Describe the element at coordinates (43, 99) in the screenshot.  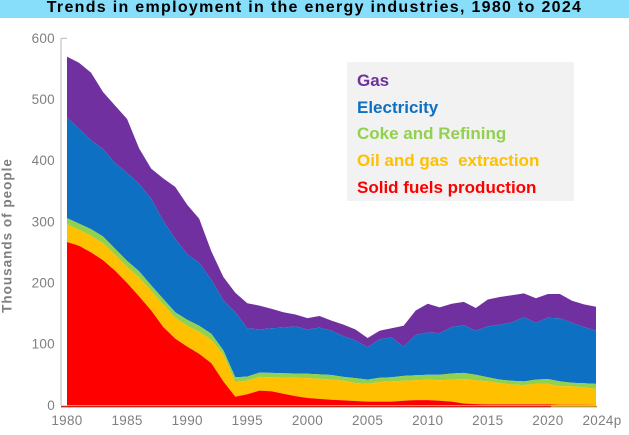
I see `svg-text: 500` at that location.